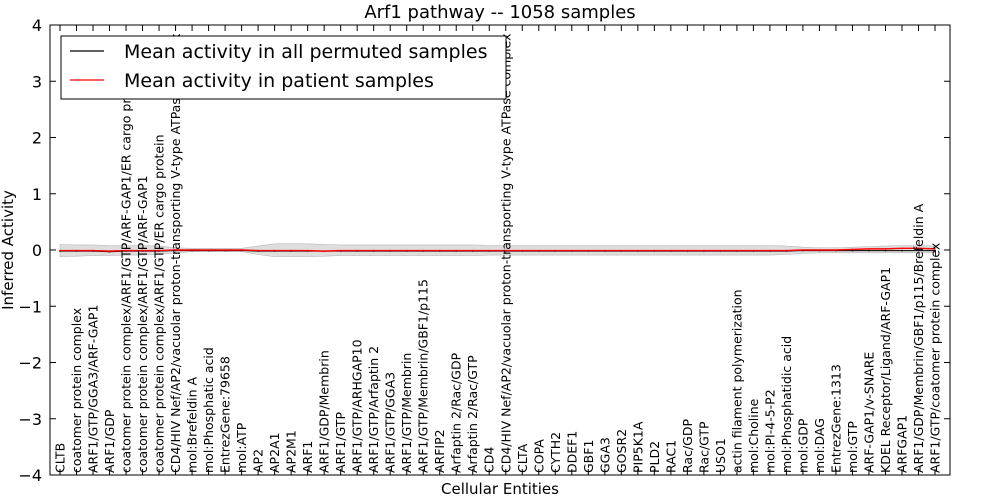 The height and width of the screenshot is (500, 1000). Describe the element at coordinates (439, 451) in the screenshot. I see `x-tick-label: ARFIP2` at that location.